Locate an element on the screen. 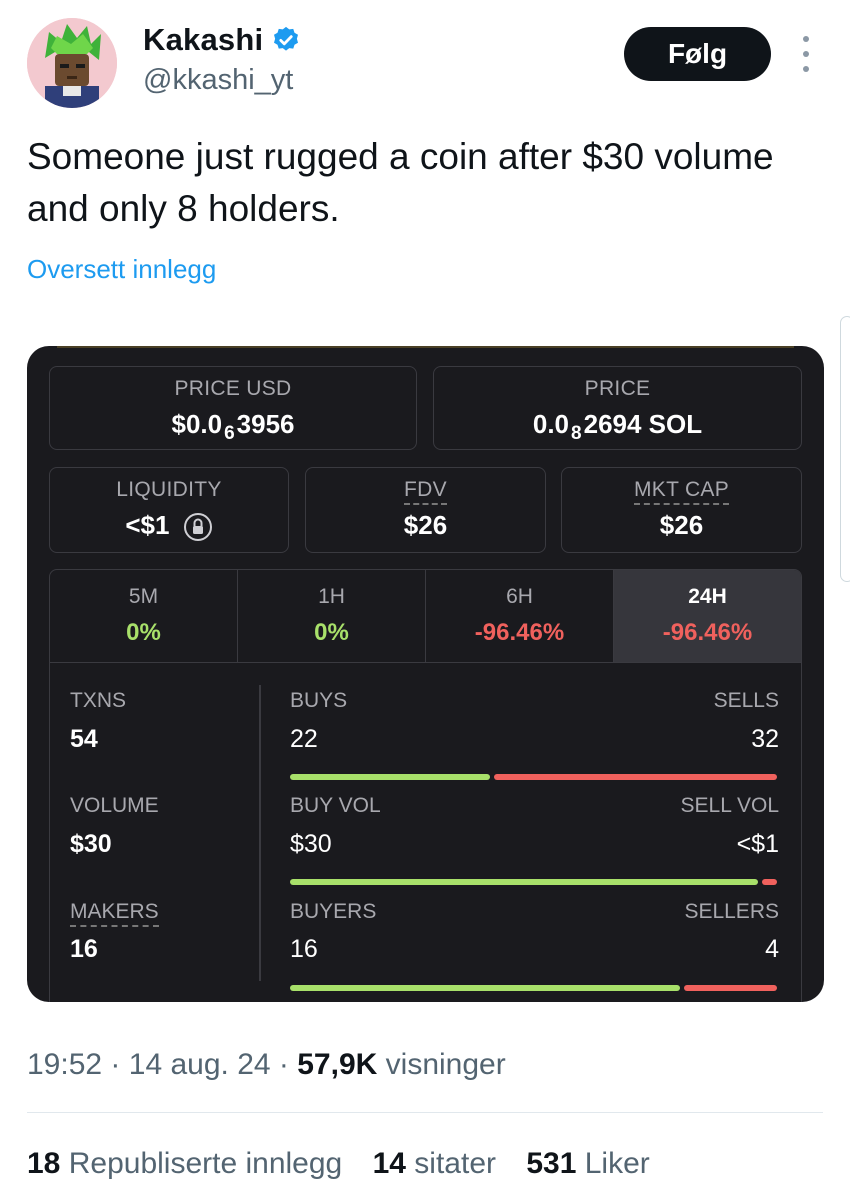 The image size is (850, 1200). stats-divider is located at coordinates (260, 833).